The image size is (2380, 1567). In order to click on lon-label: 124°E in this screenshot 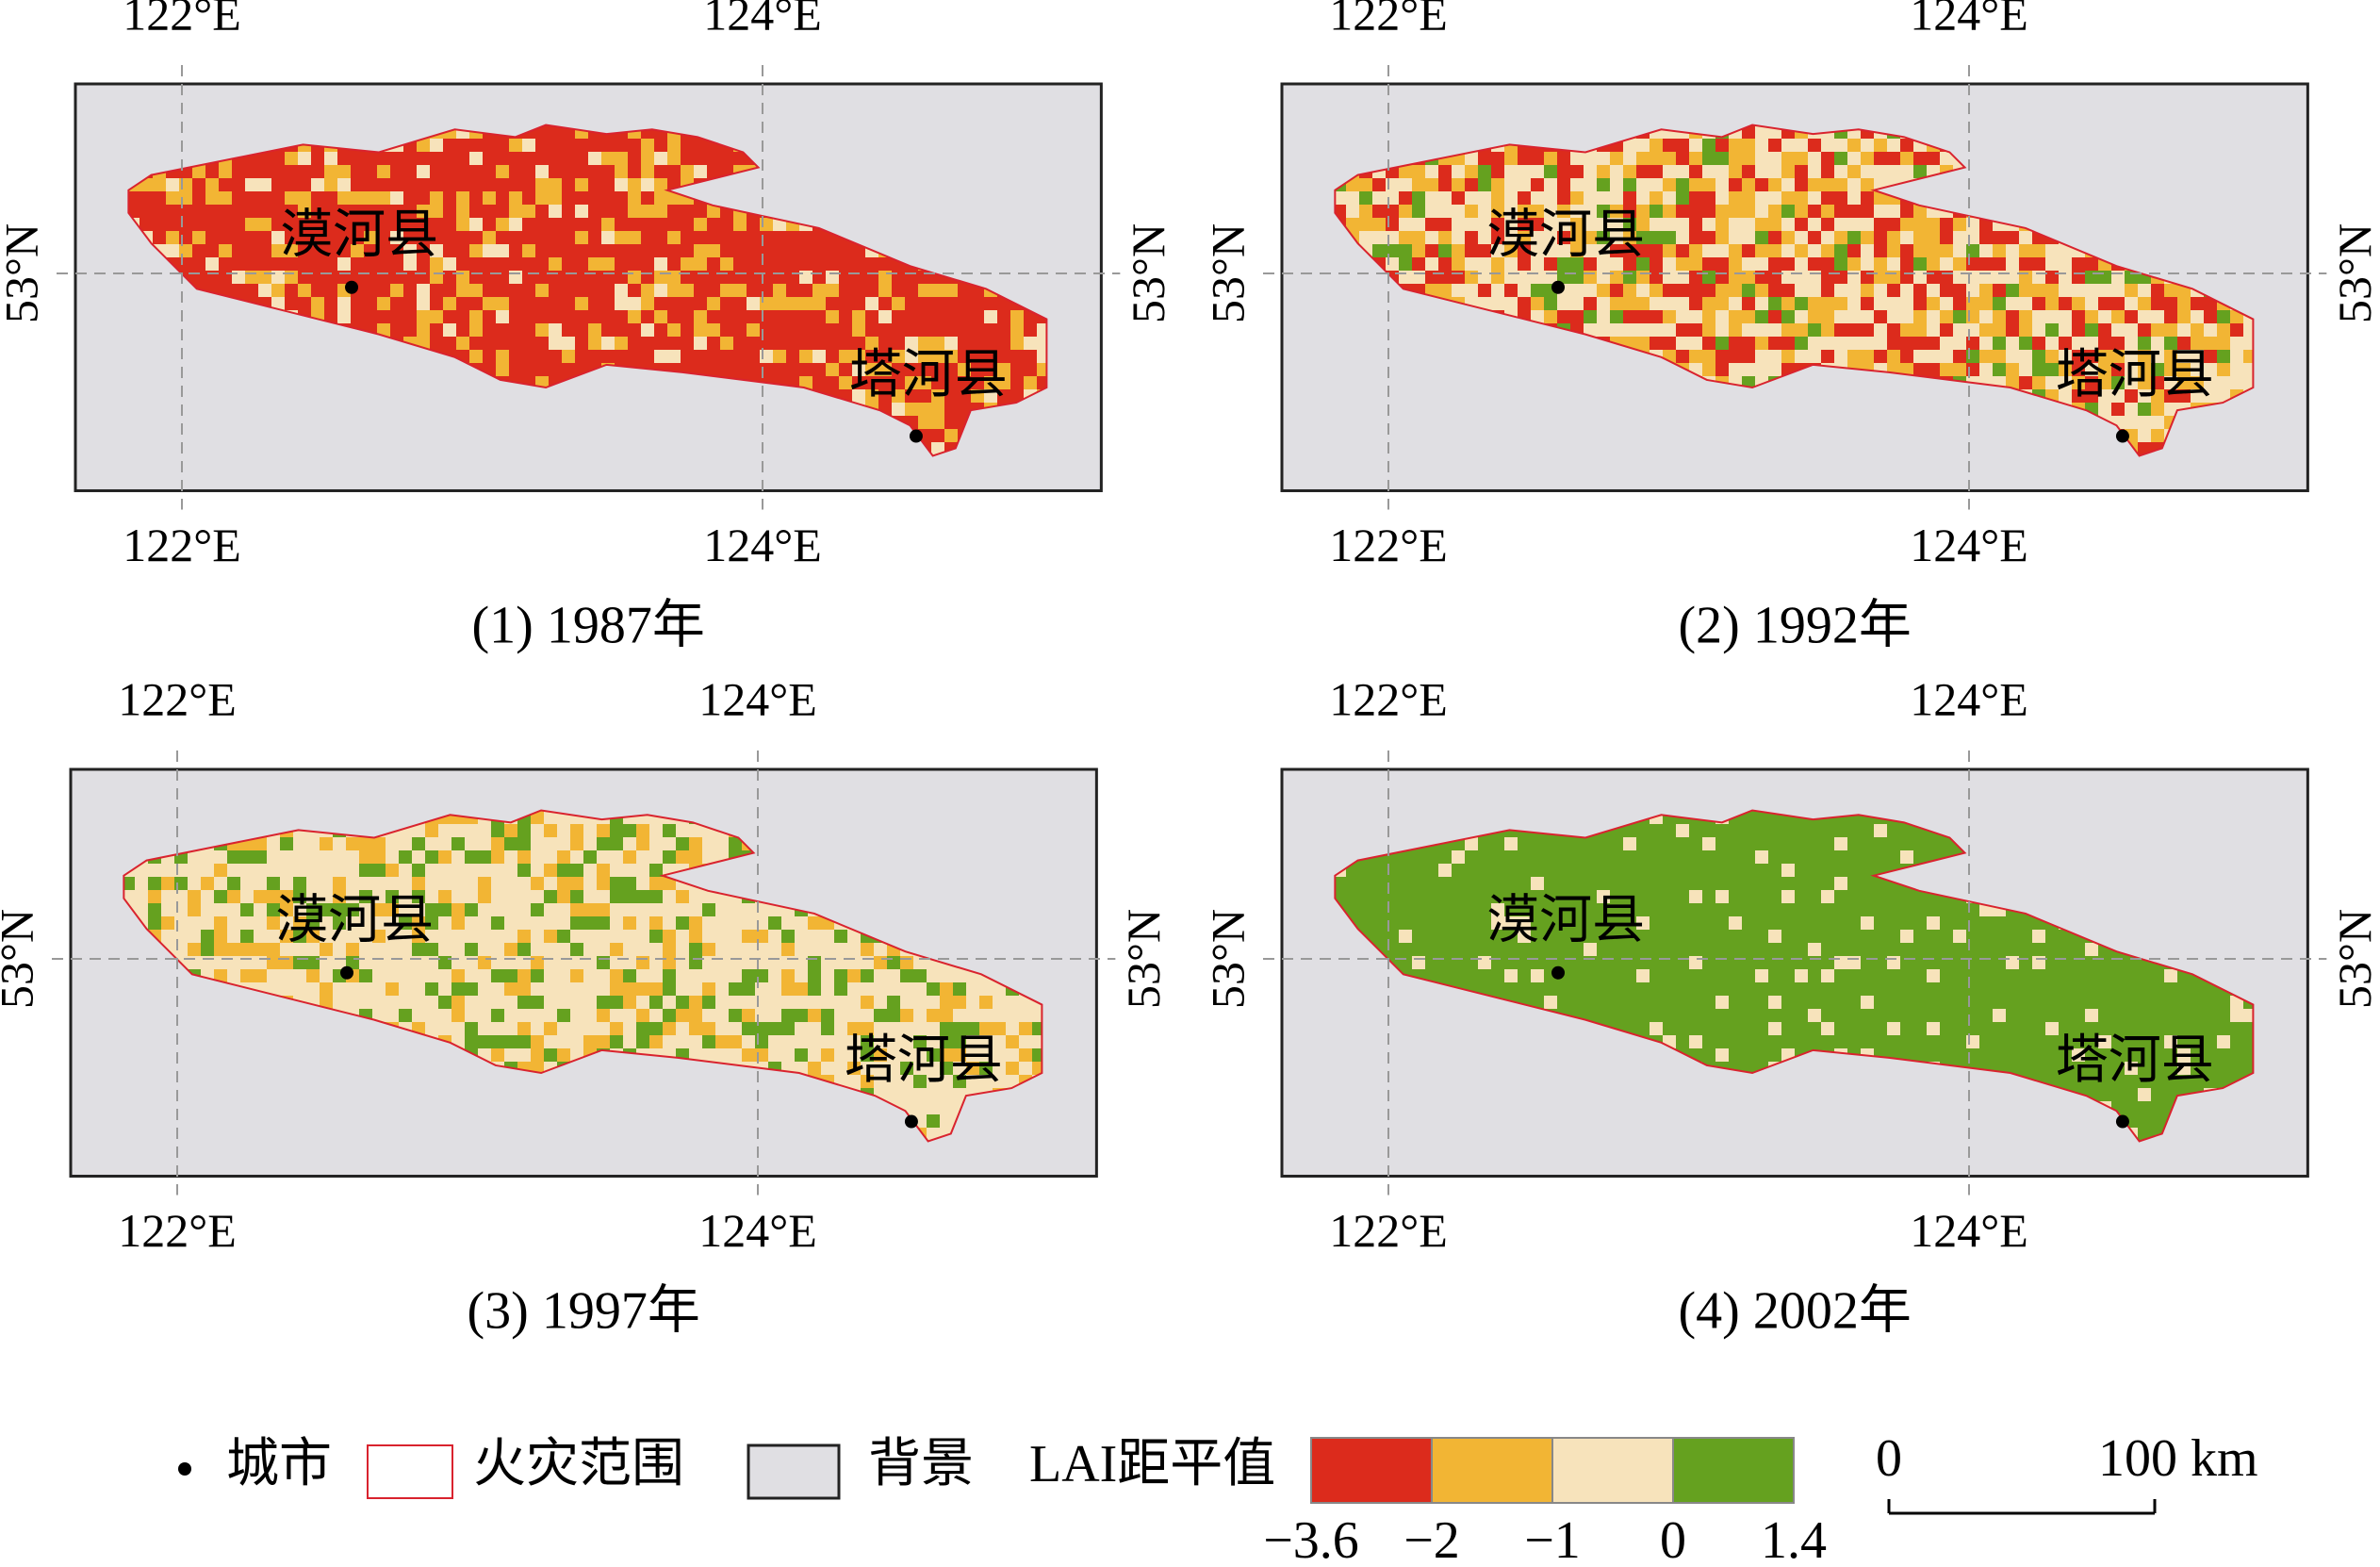, I will do `click(1969, 20)`.